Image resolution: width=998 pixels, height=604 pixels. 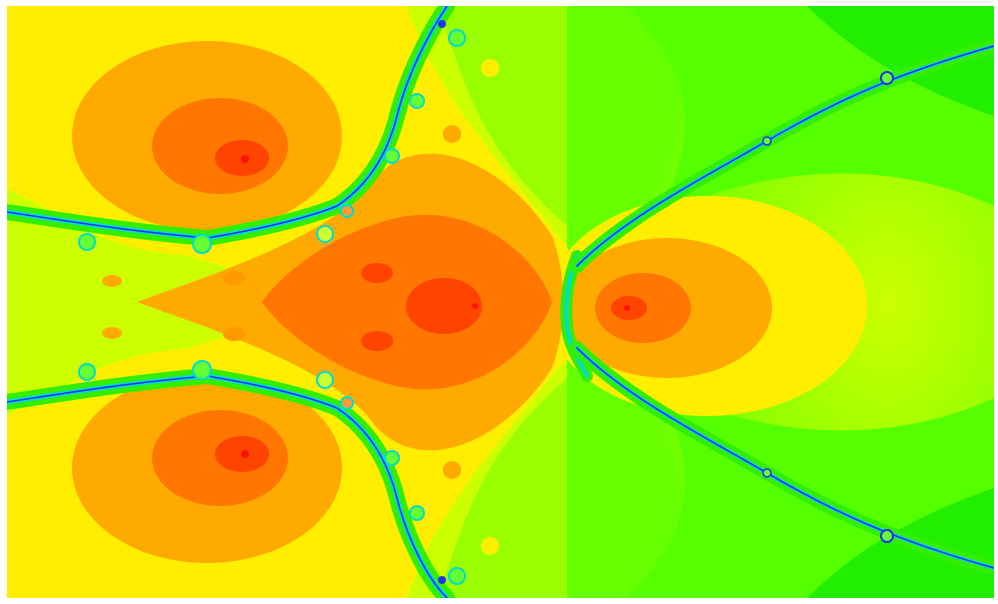 What do you see at coordinates (475, 306) in the screenshot?
I see `central-core` at bounding box center [475, 306].